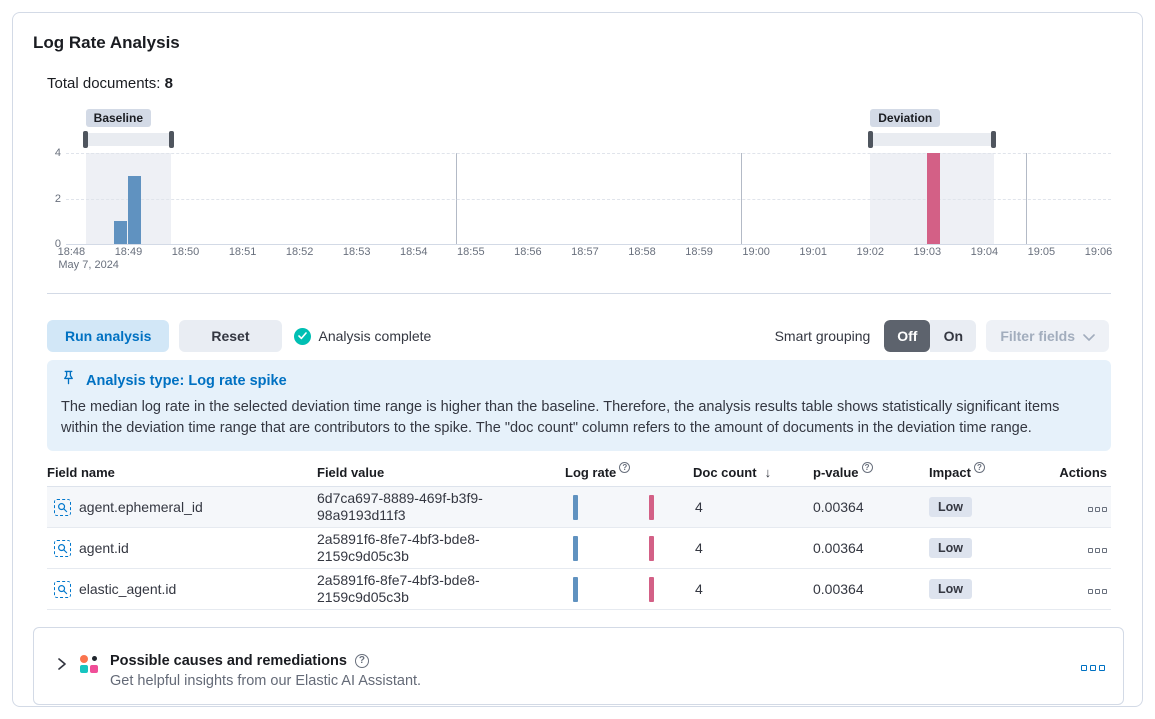  Describe the element at coordinates (128, 252) in the screenshot. I see `x-axis-label: 18:49` at that location.